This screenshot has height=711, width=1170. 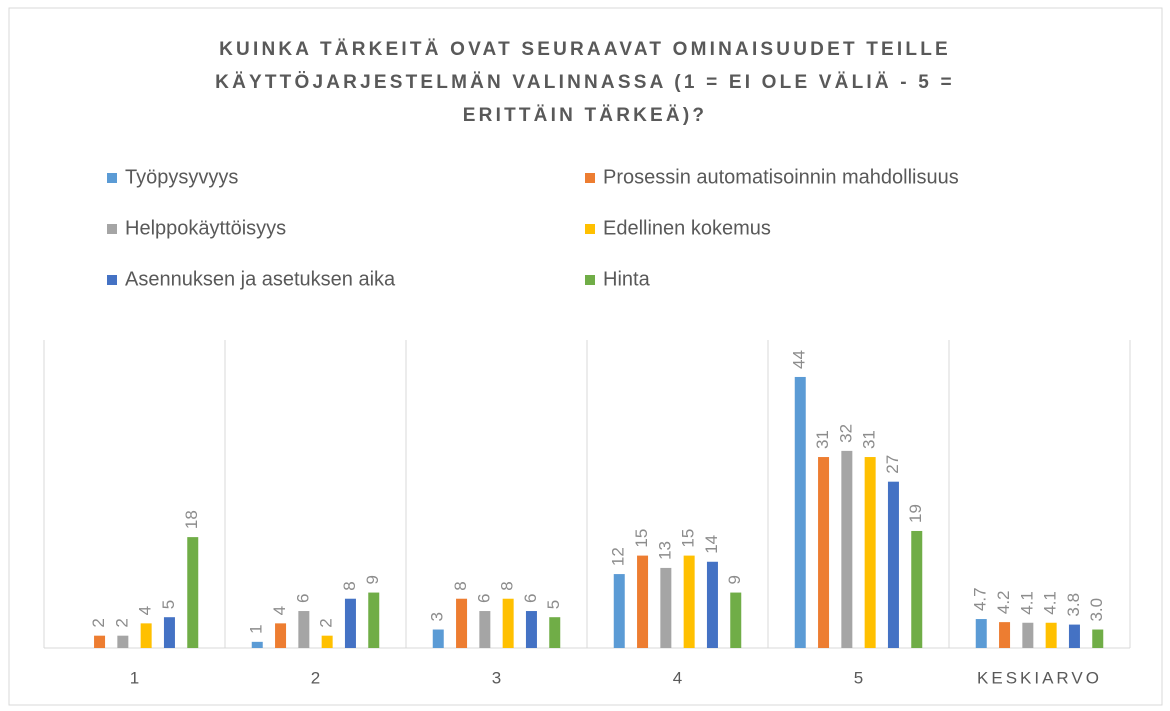 I want to click on value-label: 4.2, so click(x=1003, y=602).